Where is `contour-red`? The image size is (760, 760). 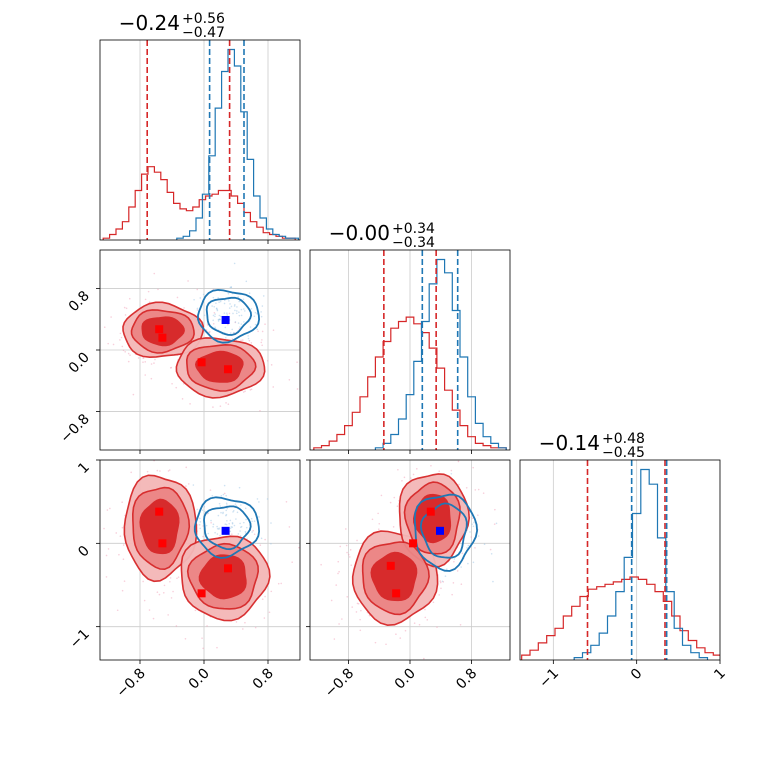 contour-red is located at coordinates (159, 526).